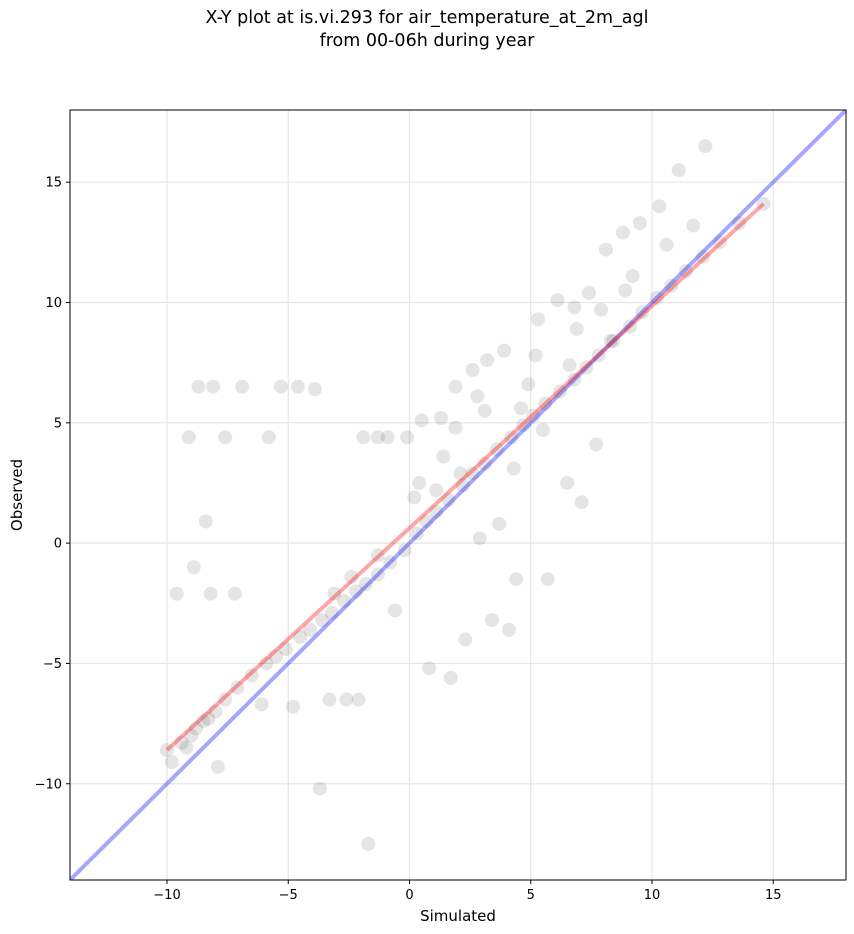 Image resolution: width=854 pixels, height=934 pixels. I want to click on x-tick-label: 15, so click(773, 895).